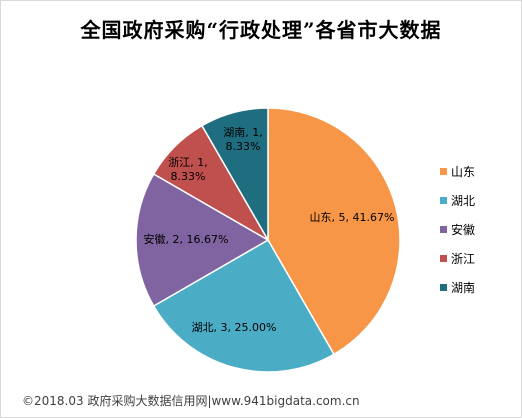 This screenshot has width=522, height=418. I want to click on legend-label-1: 山东, so click(463, 172).